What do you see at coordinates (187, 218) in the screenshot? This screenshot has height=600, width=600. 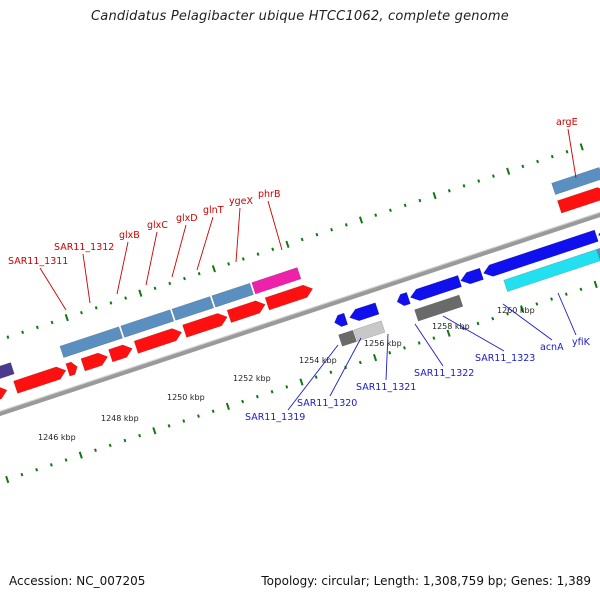 I see `forward-gene-label: glxD` at bounding box center [187, 218].